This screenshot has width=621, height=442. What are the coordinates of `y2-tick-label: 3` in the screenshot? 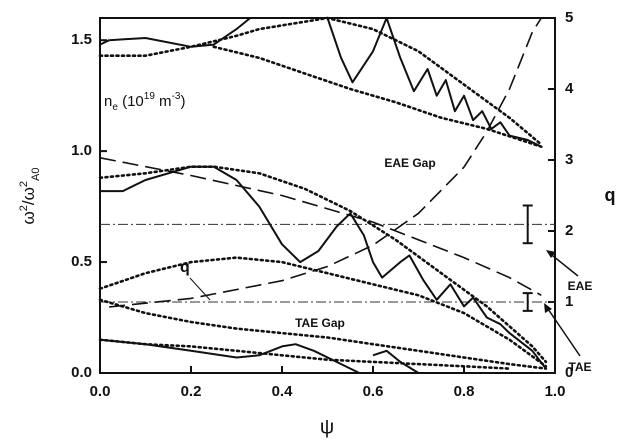 It's located at (569, 159).